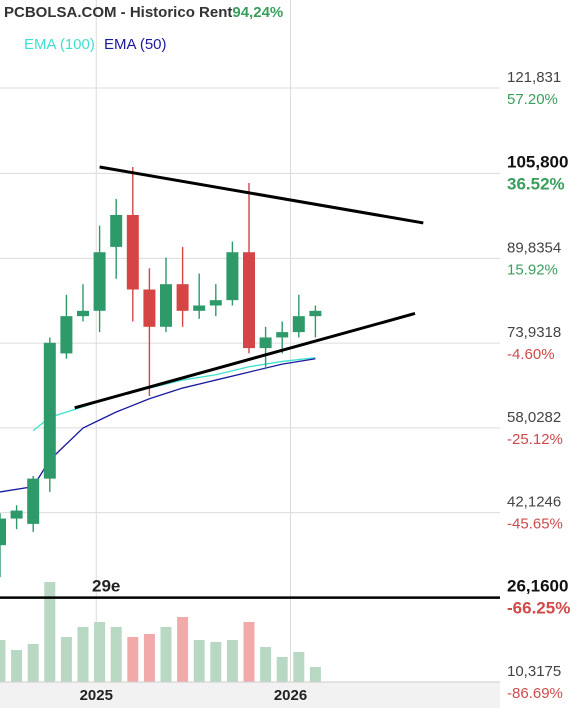 Image resolution: width=588 pixels, height=713 pixels. Describe the element at coordinates (216, 12) in the screenshot. I see `rent-label: Rent` at that location.